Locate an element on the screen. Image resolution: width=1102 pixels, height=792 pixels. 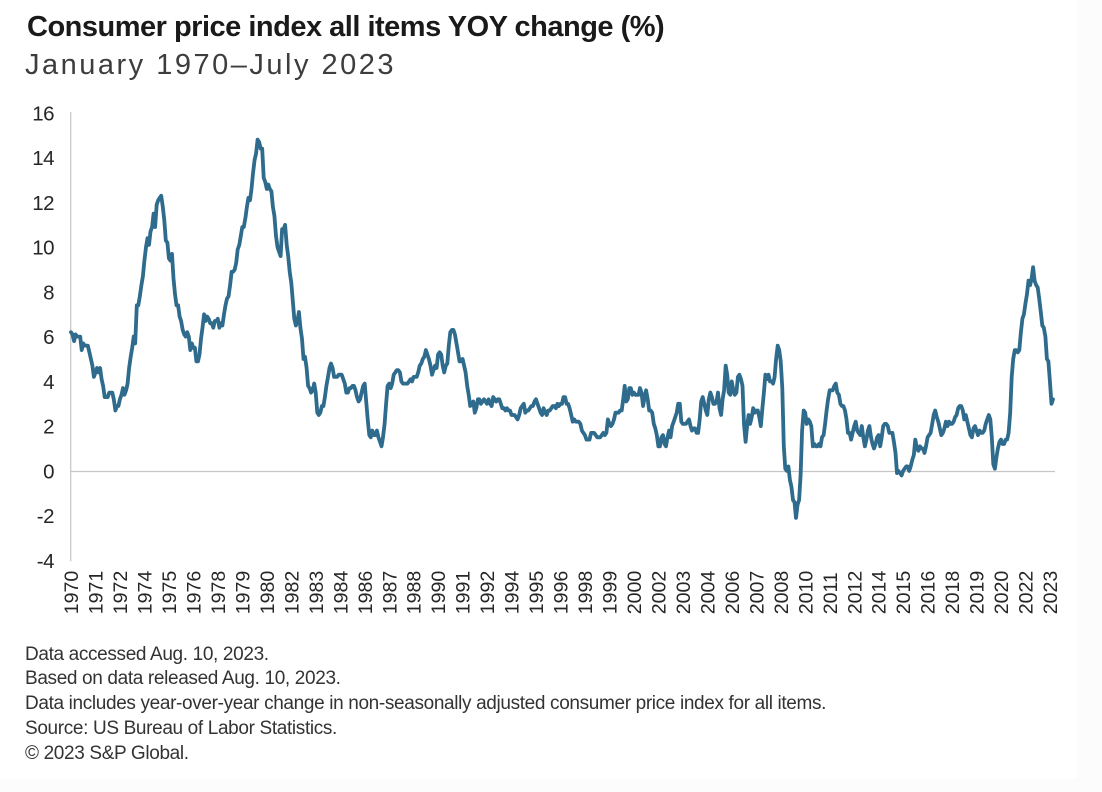
svg-text: 2018 is located at coordinates (953, 593).